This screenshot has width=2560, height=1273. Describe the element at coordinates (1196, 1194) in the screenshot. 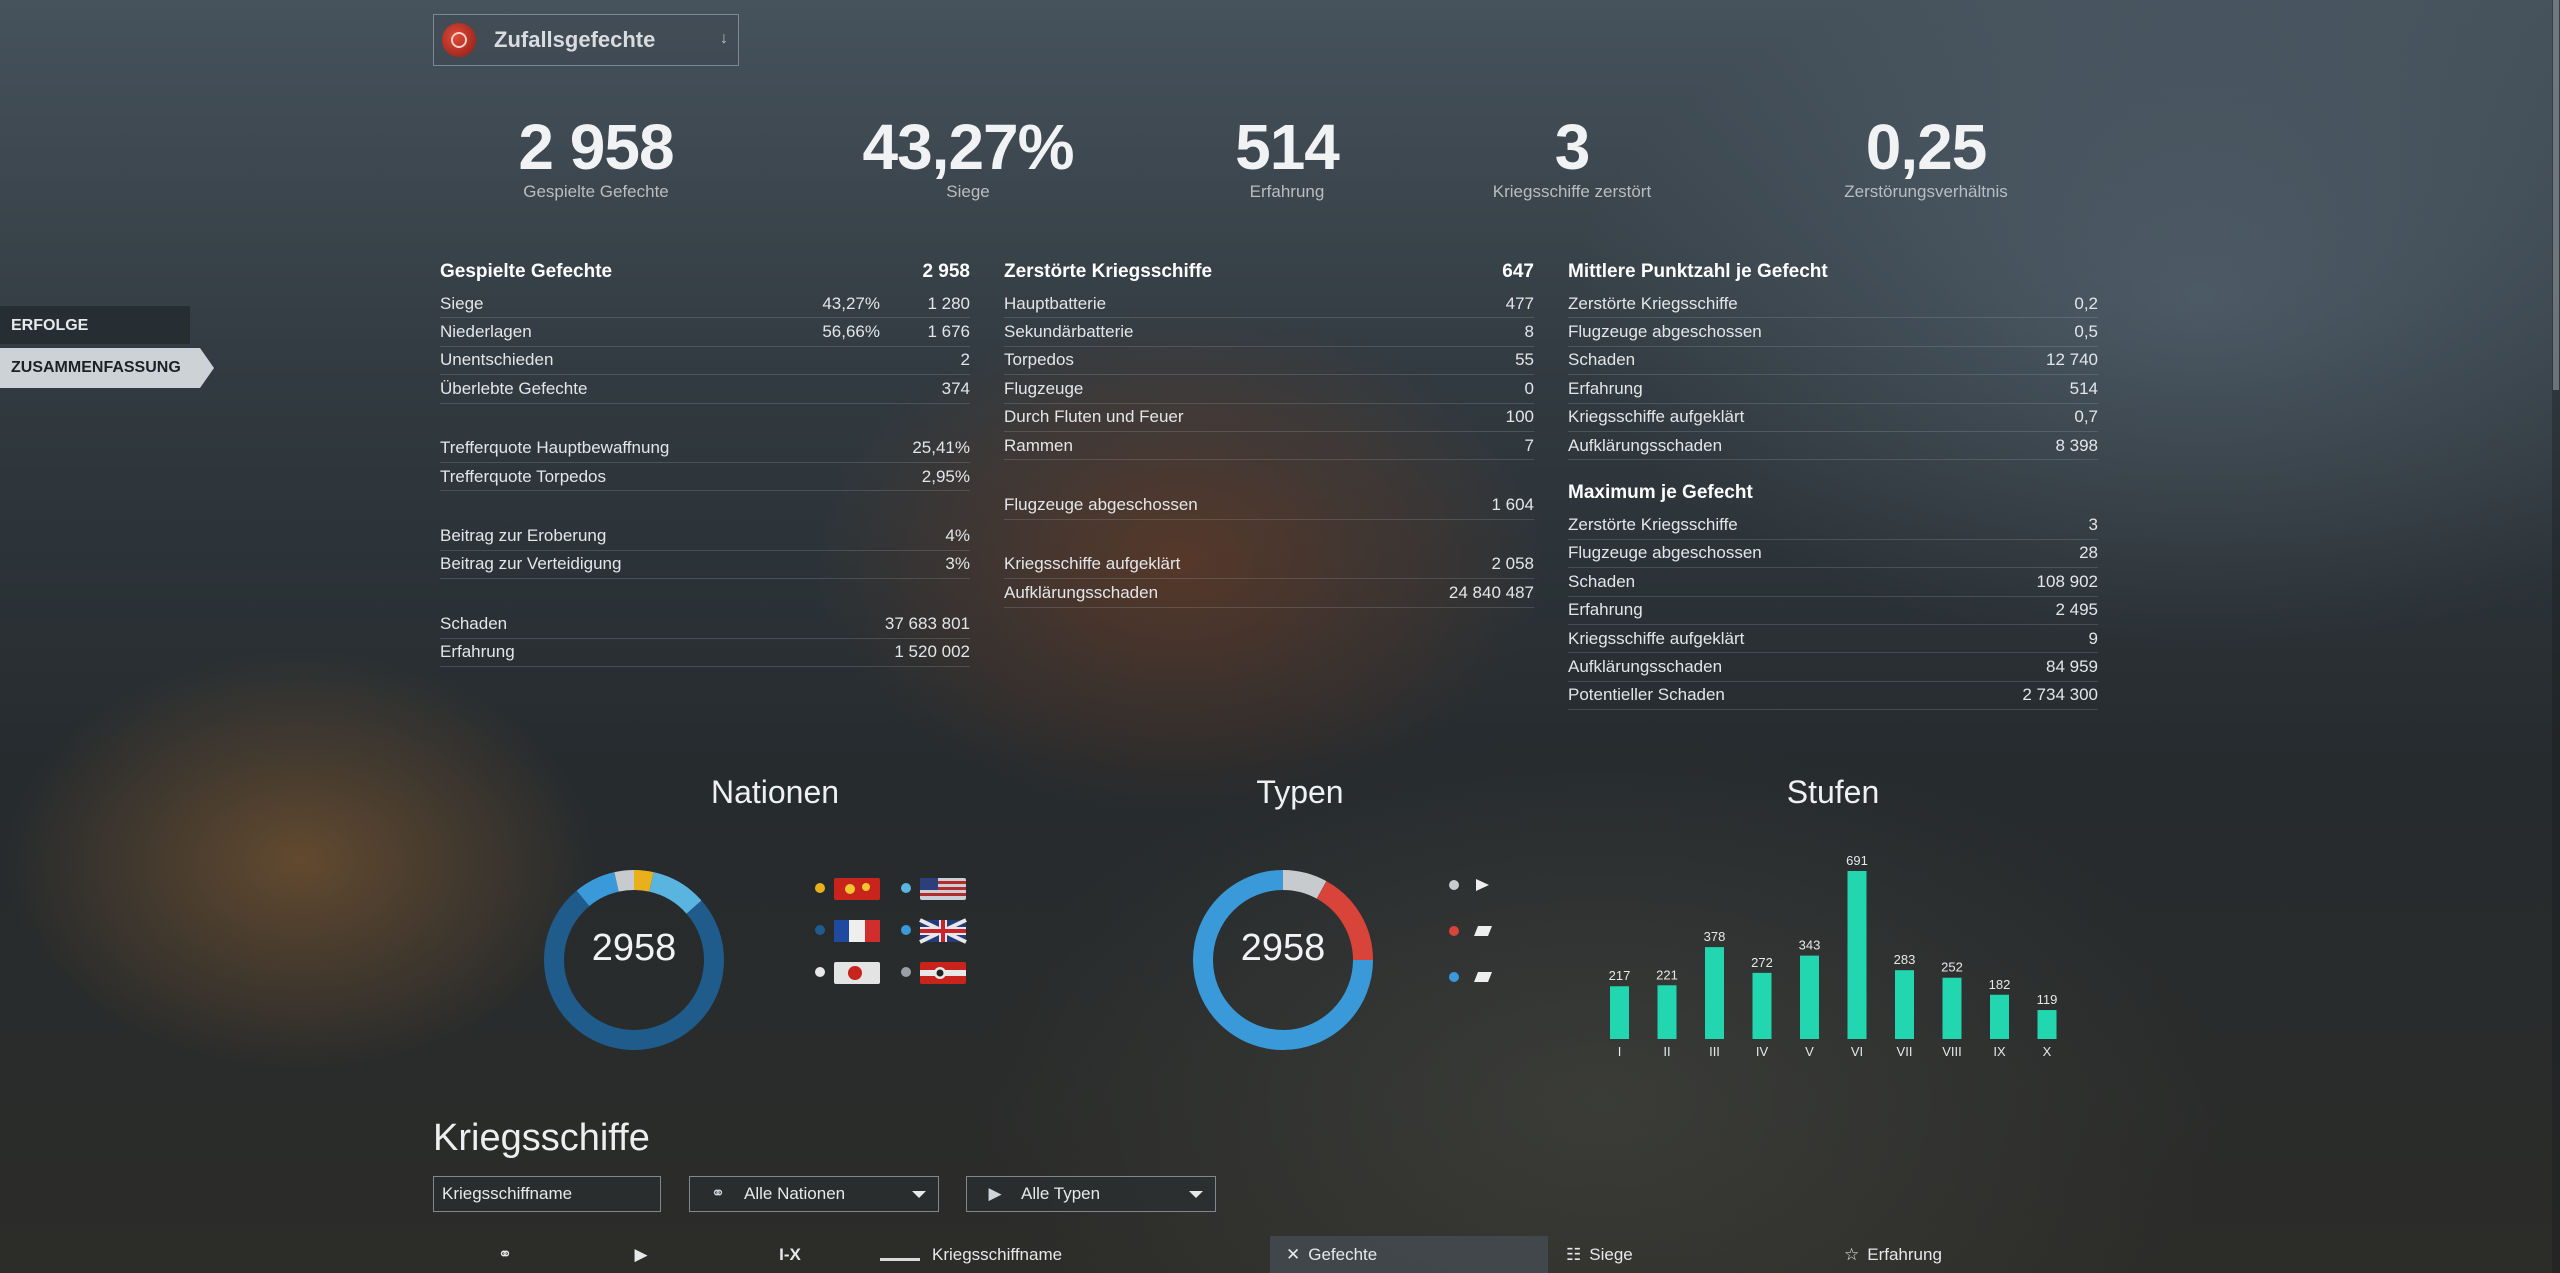

I see `chevron-down-icon` at that location.